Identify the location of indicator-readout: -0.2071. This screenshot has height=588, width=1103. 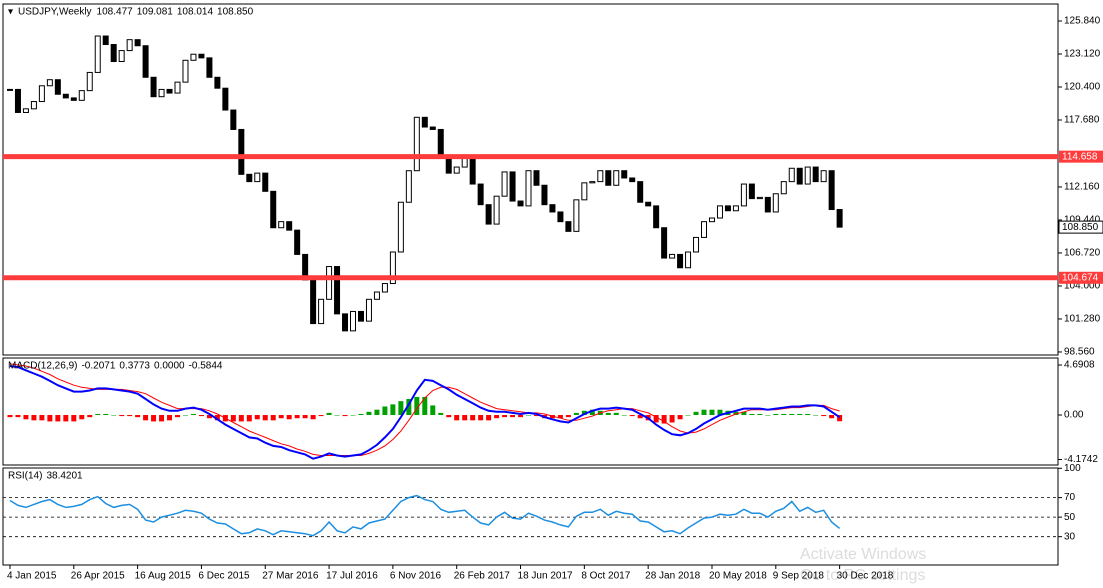
(98, 366).